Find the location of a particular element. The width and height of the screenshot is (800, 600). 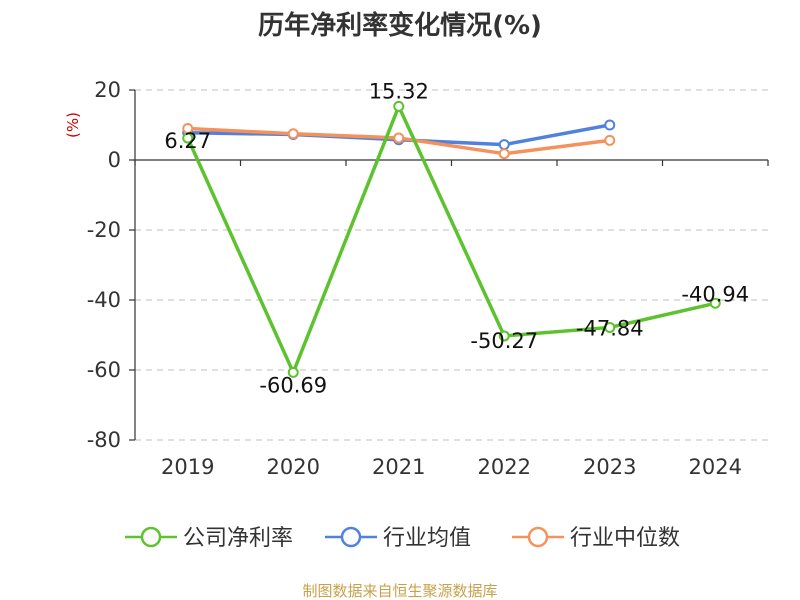

data-label: 6.27 is located at coordinates (187, 141).